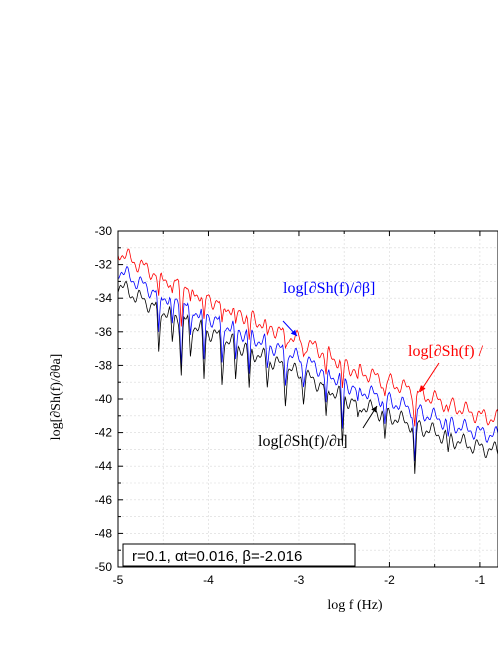  I want to click on parameter-text: r=0.1, αt=0.016, β=-2.016, so click(217, 556).